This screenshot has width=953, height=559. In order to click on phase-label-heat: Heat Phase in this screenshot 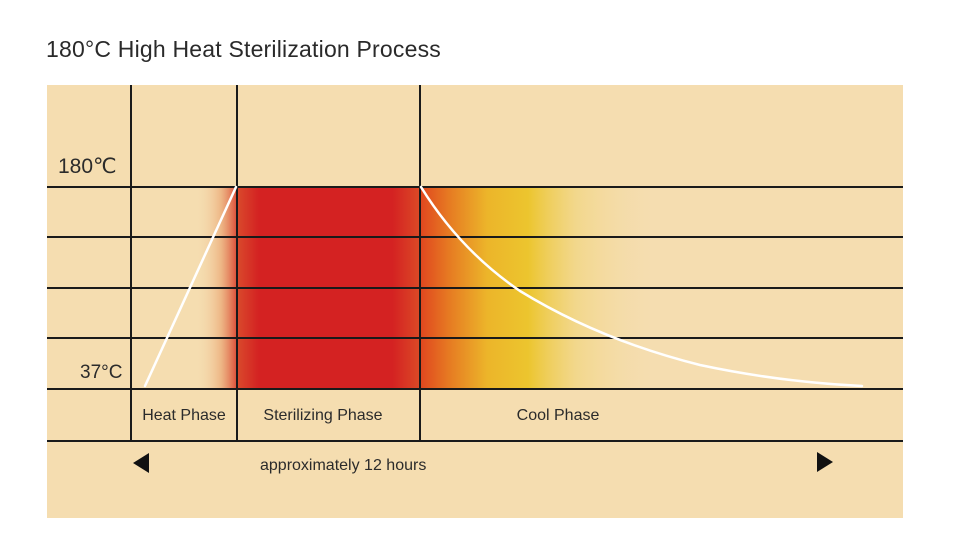, I will do `click(184, 415)`.